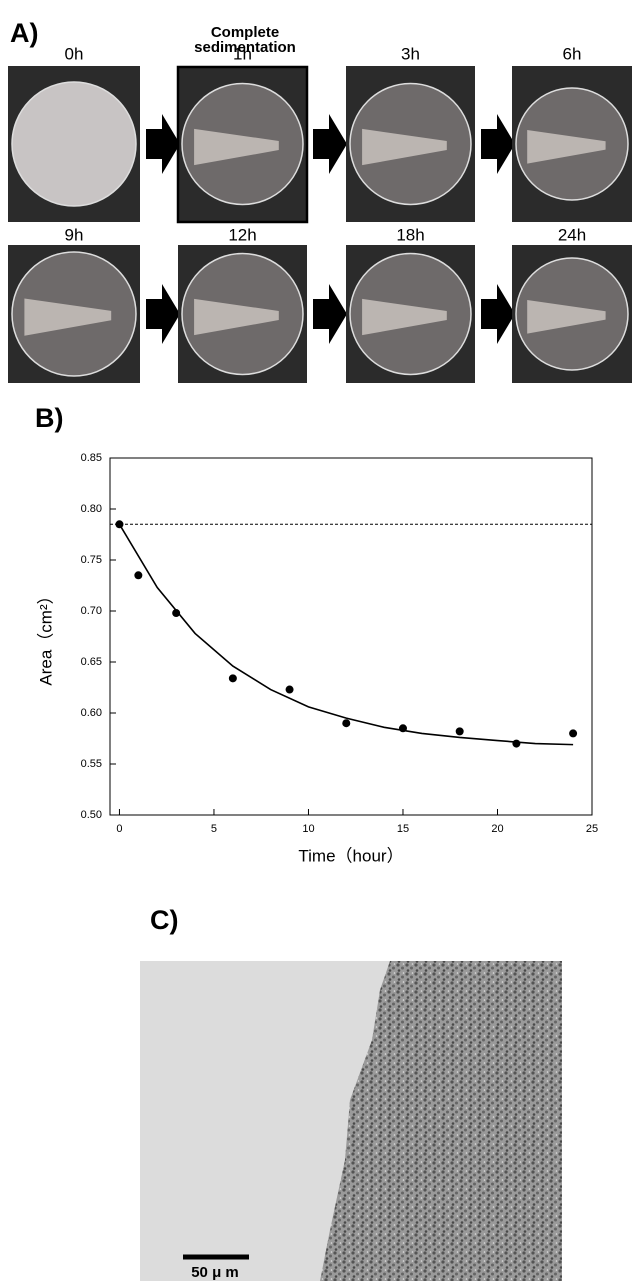 This screenshot has height=1286, width=634. What do you see at coordinates (410, 53) in the screenshot?
I see `frame-label: 3h` at bounding box center [410, 53].